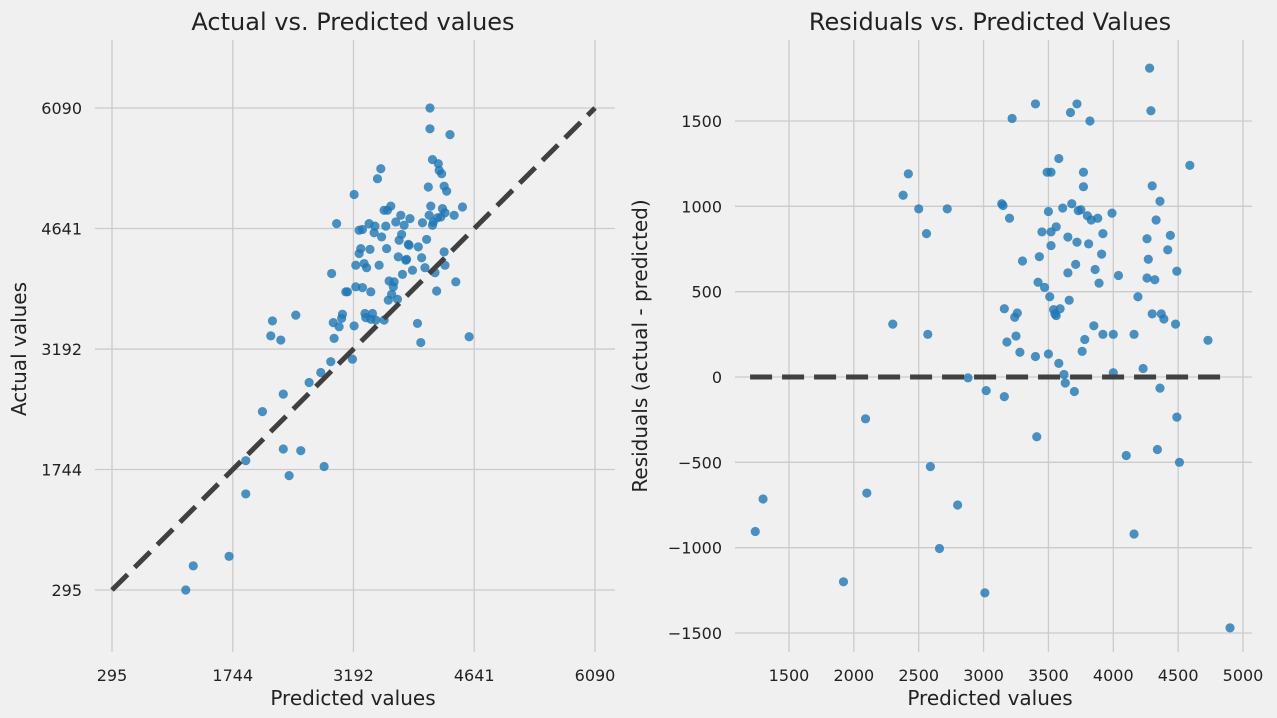 The image size is (1277, 718). What do you see at coordinates (61, 349) in the screenshot?
I see `y-tick-label: 3192` at bounding box center [61, 349].